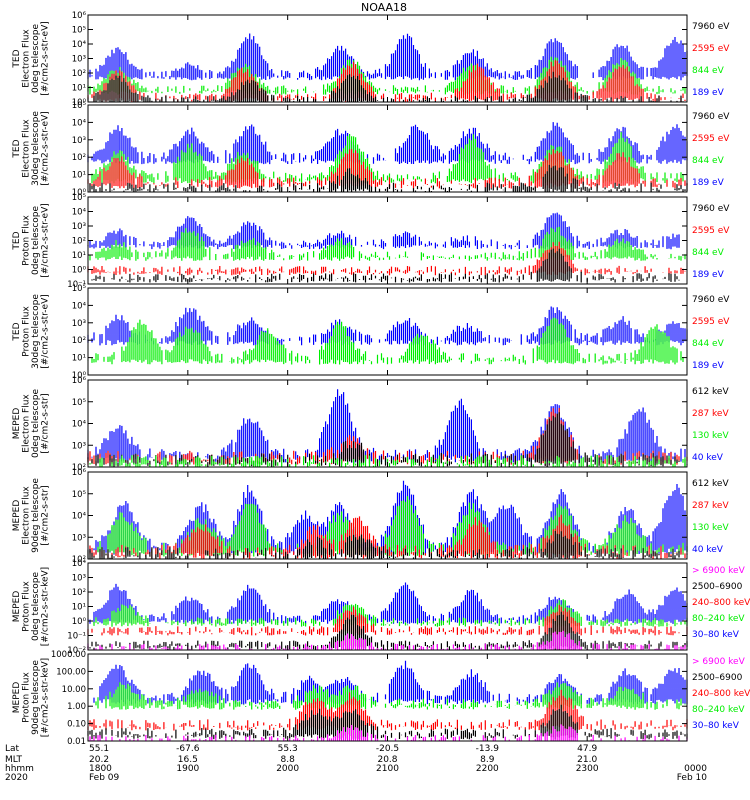 The height and width of the screenshot is (800, 750). I want to click on series-red-ted-electron-0deg, so click(386, 81).